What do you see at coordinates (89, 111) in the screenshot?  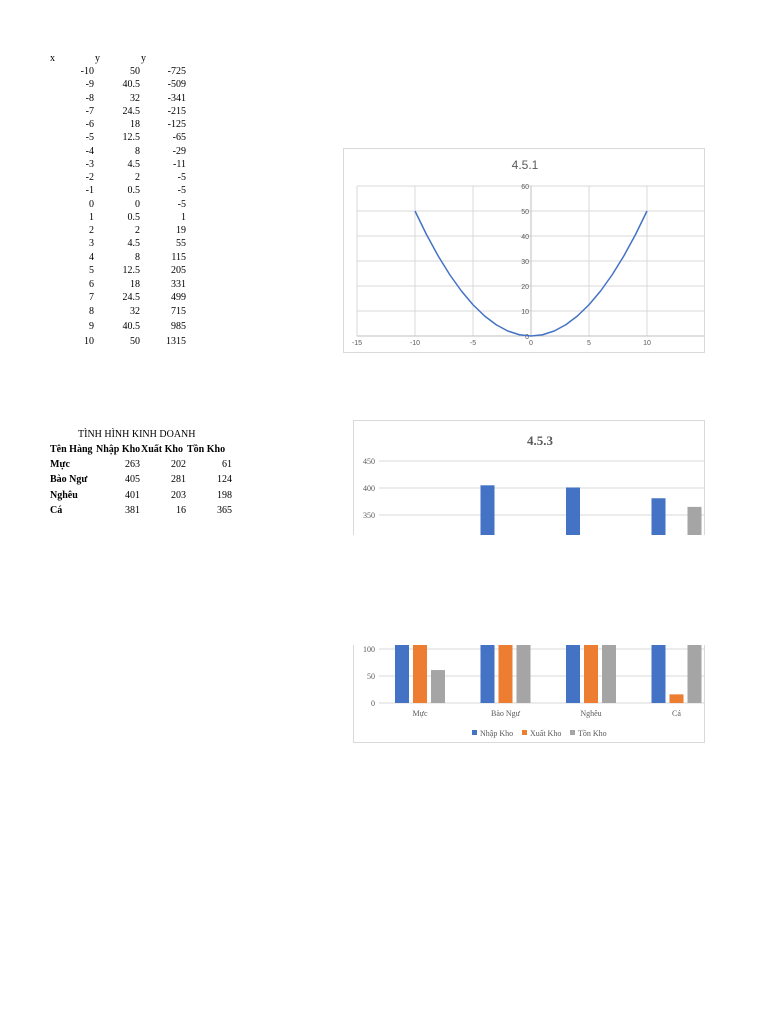 I see `x-cell: -7` at bounding box center [89, 111].